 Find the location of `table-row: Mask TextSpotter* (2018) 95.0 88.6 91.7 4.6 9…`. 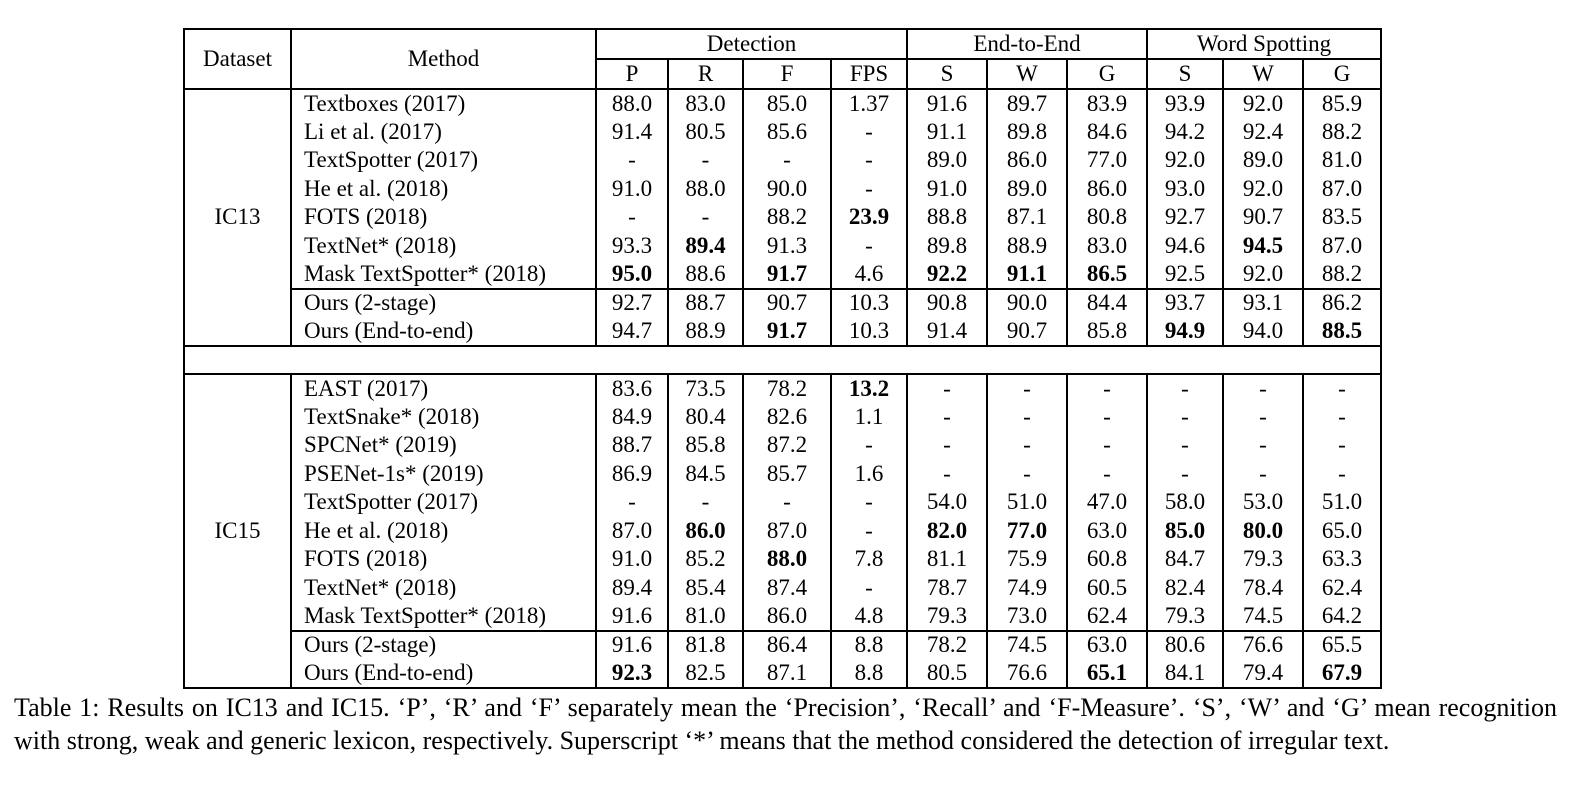

table-row: Mask TextSpotter* (2018) 95.0 88.6 91.7 4.6 9… is located at coordinates (783, 274).